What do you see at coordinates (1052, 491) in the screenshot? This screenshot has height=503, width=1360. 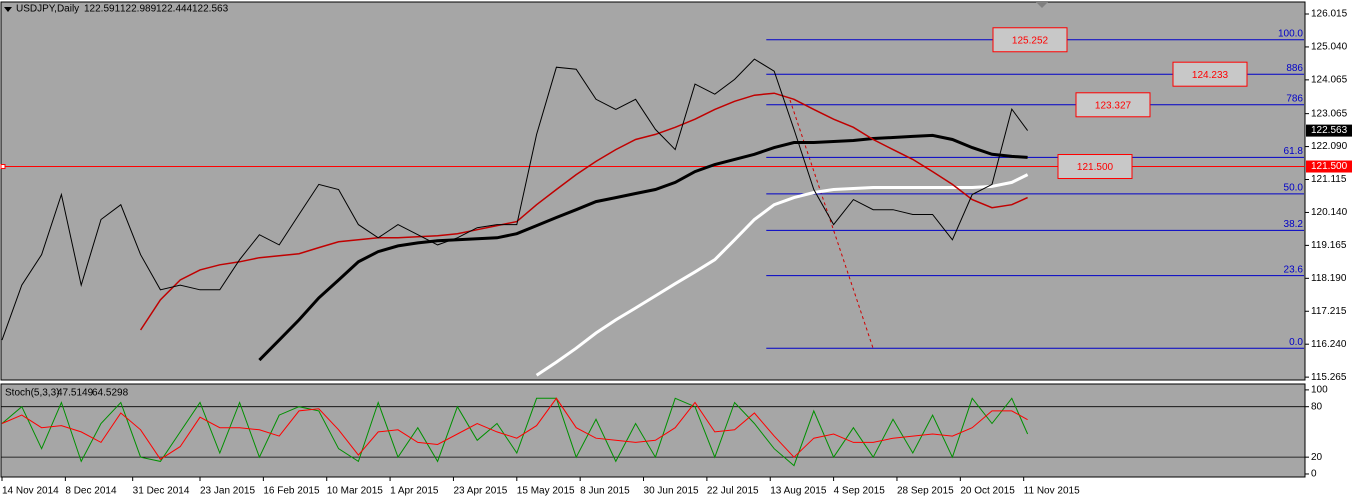 I see `x-tick-label: 11 Nov 2015` at bounding box center [1052, 491].